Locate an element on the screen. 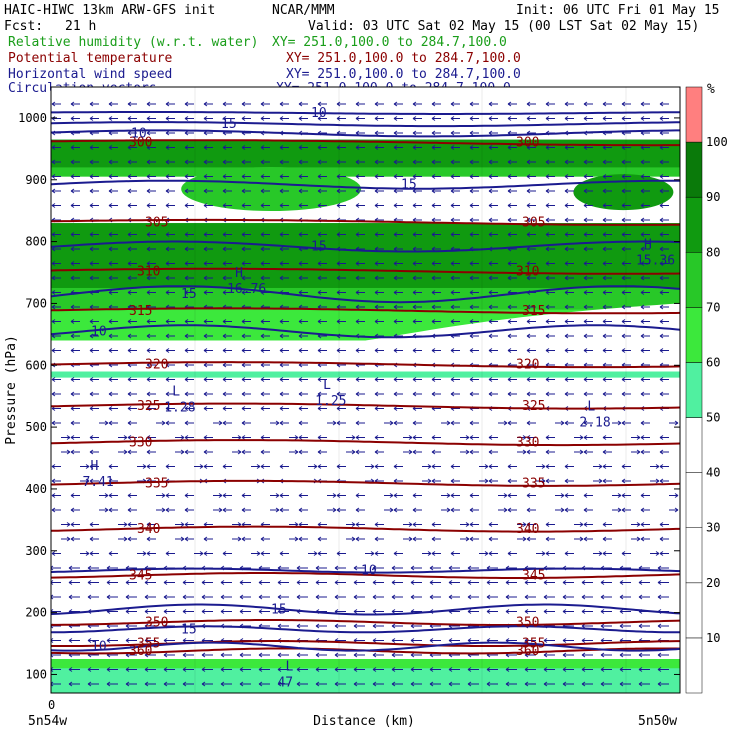 The width and height of the screenshot is (740, 740). colorbar-label: 30 is located at coordinates (713, 528).